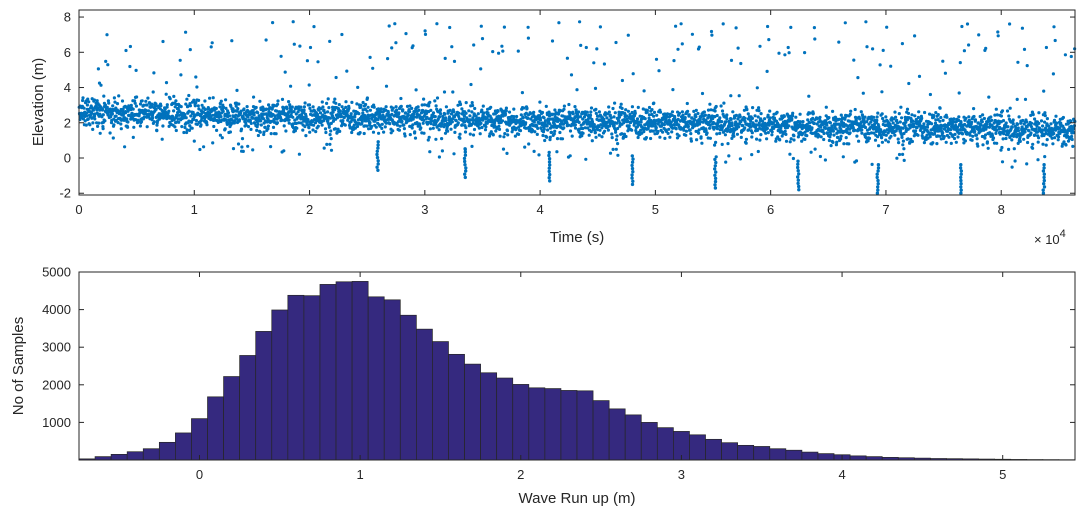  Describe the element at coordinates (770, 209) in the screenshot. I see `scatter-x-tick-label: 6` at that location.